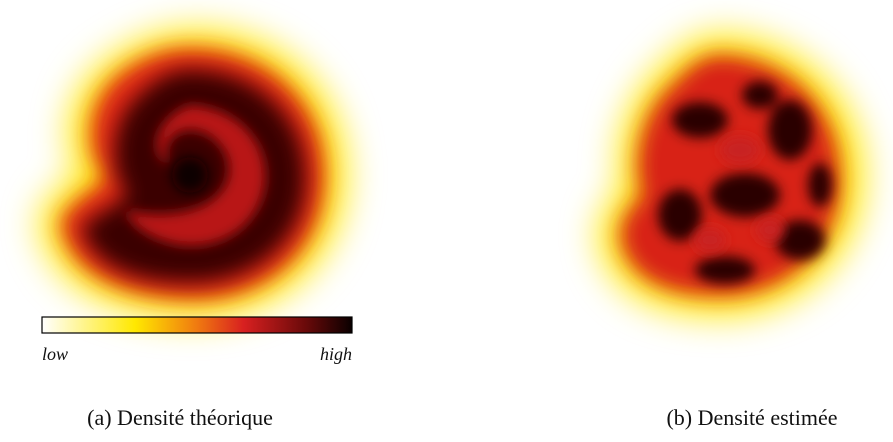 The width and height of the screenshot is (893, 442). I want to click on colorbar, so click(197, 325).